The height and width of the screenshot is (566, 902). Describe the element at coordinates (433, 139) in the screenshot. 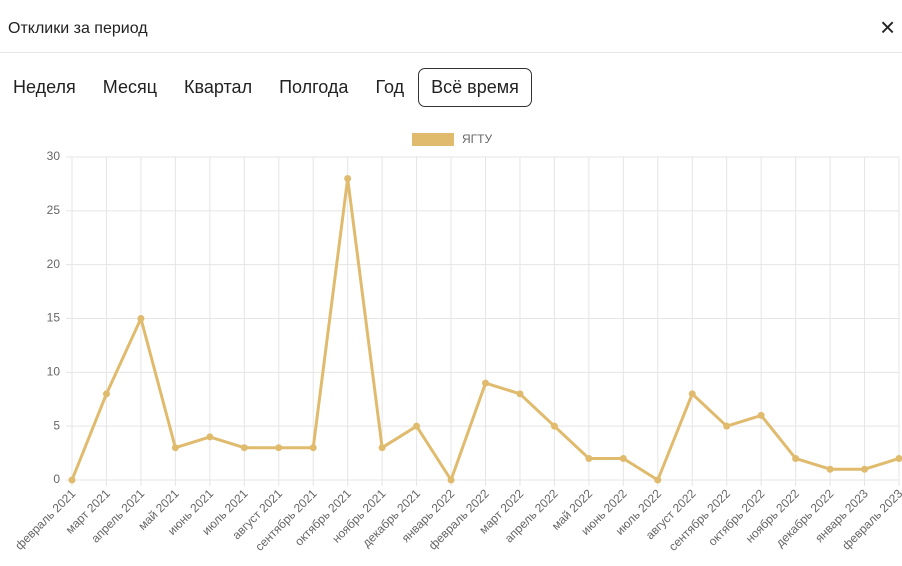

I see `legend-swatch` at that location.